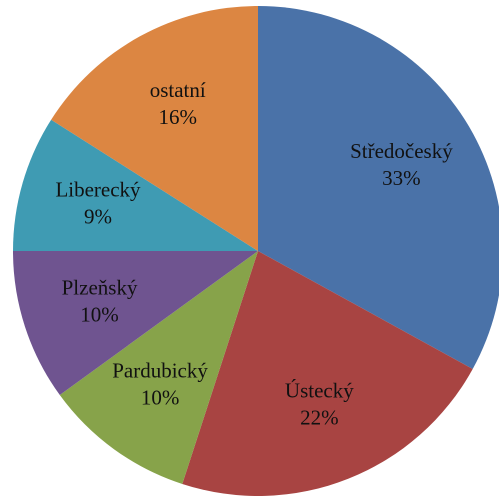 This screenshot has height=497, width=499. What do you see at coordinates (319, 418) in the screenshot?
I see `slice-value-label: 22%` at bounding box center [319, 418].